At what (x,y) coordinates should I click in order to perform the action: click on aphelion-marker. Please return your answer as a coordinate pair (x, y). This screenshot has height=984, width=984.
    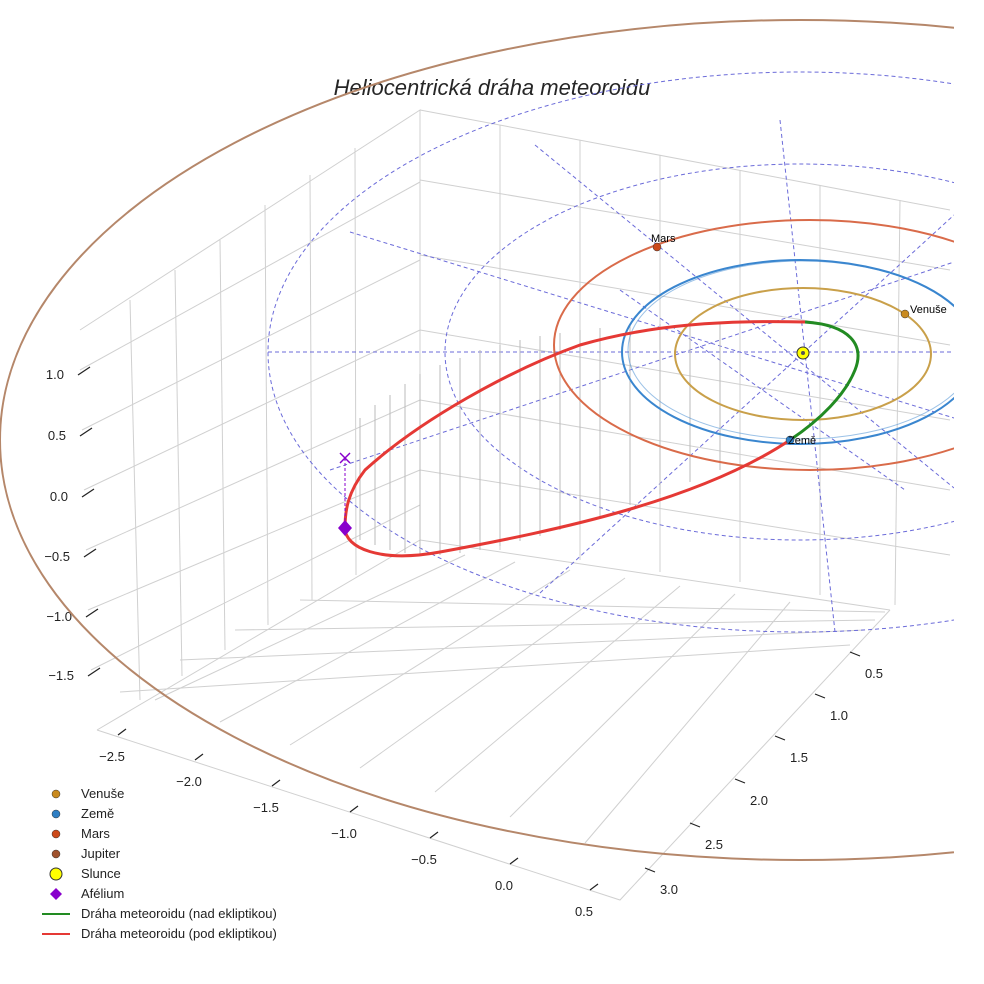
    Looking at the image, I should click on (345, 528).